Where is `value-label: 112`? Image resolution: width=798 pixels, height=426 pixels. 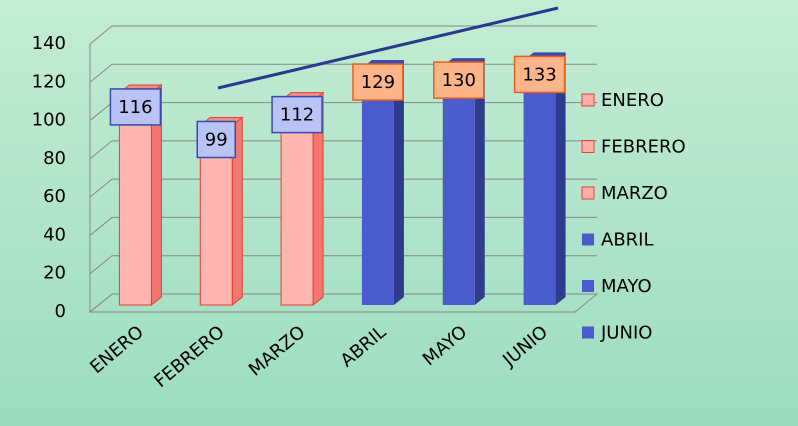 value-label: 112 is located at coordinates (297, 115).